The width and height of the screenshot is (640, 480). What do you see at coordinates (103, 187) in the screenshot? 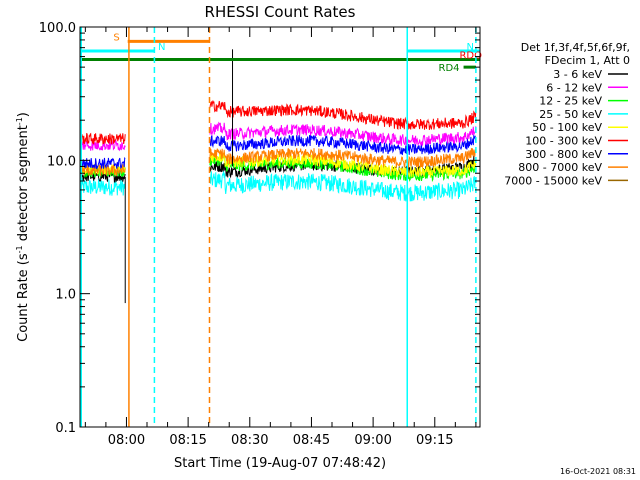
I see `series-line-25-50kev-a` at bounding box center [103, 187].